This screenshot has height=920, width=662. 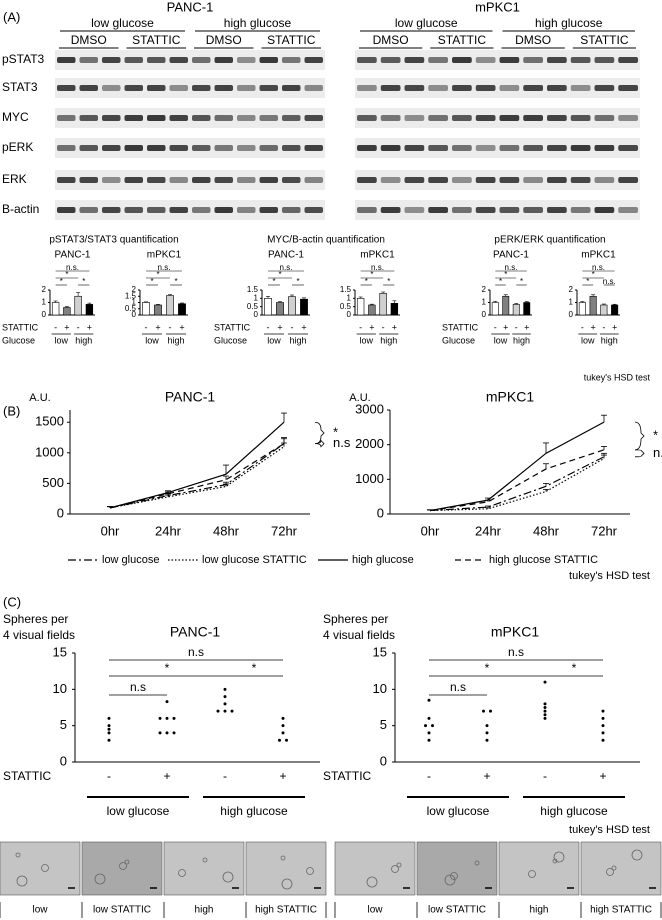 What do you see at coordinates (44, 289) in the screenshot?
I see `y-tick-label: 2` at bounding box center [44, 289].